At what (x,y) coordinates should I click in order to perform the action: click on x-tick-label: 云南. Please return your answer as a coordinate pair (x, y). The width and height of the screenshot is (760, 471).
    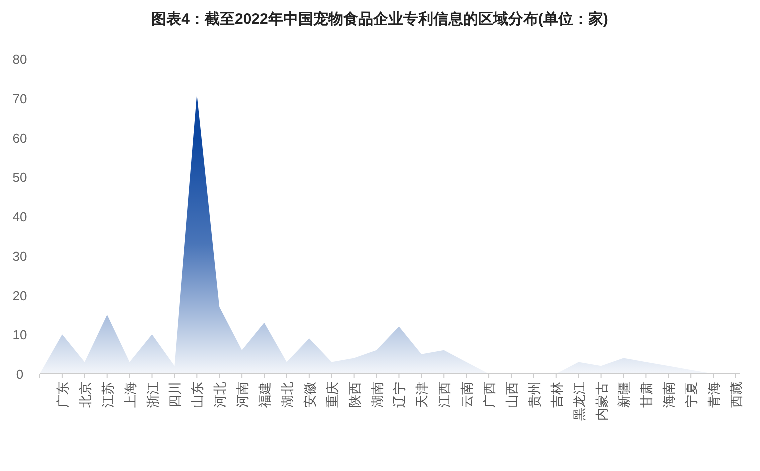
    Looking at the image, I should click on (467, 395).